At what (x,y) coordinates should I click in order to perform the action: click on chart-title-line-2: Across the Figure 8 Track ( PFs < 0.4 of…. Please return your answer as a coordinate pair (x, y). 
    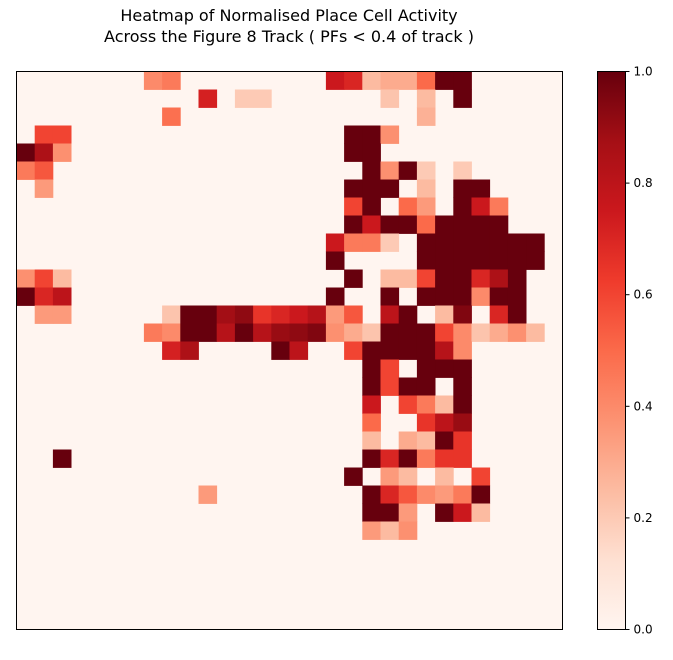
    Looking at the image, I should click on (289, 36).